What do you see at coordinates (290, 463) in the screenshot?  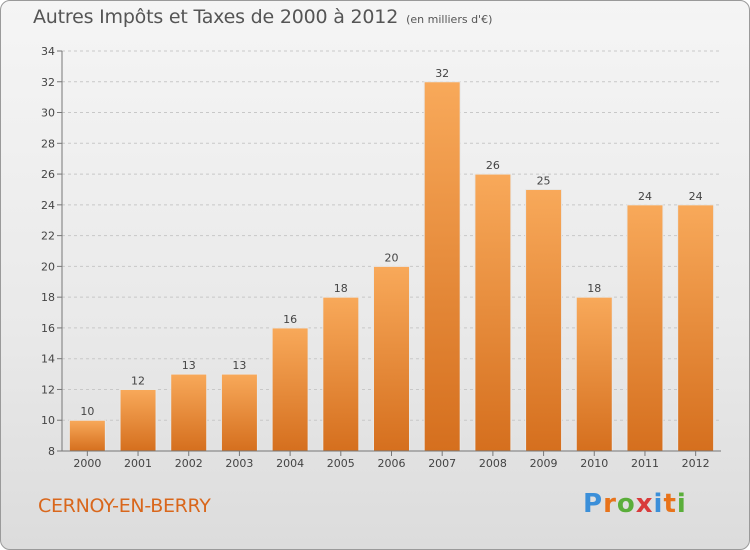 I see `x-tick-label: 2004` at bounding box center [290, 463].